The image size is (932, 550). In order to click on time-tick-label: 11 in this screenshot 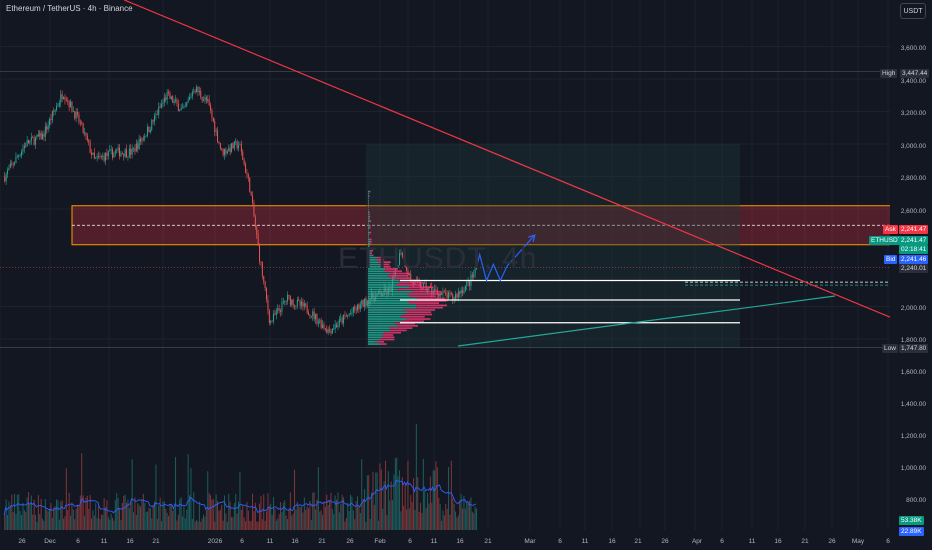, I will do `click(270, 541)`.